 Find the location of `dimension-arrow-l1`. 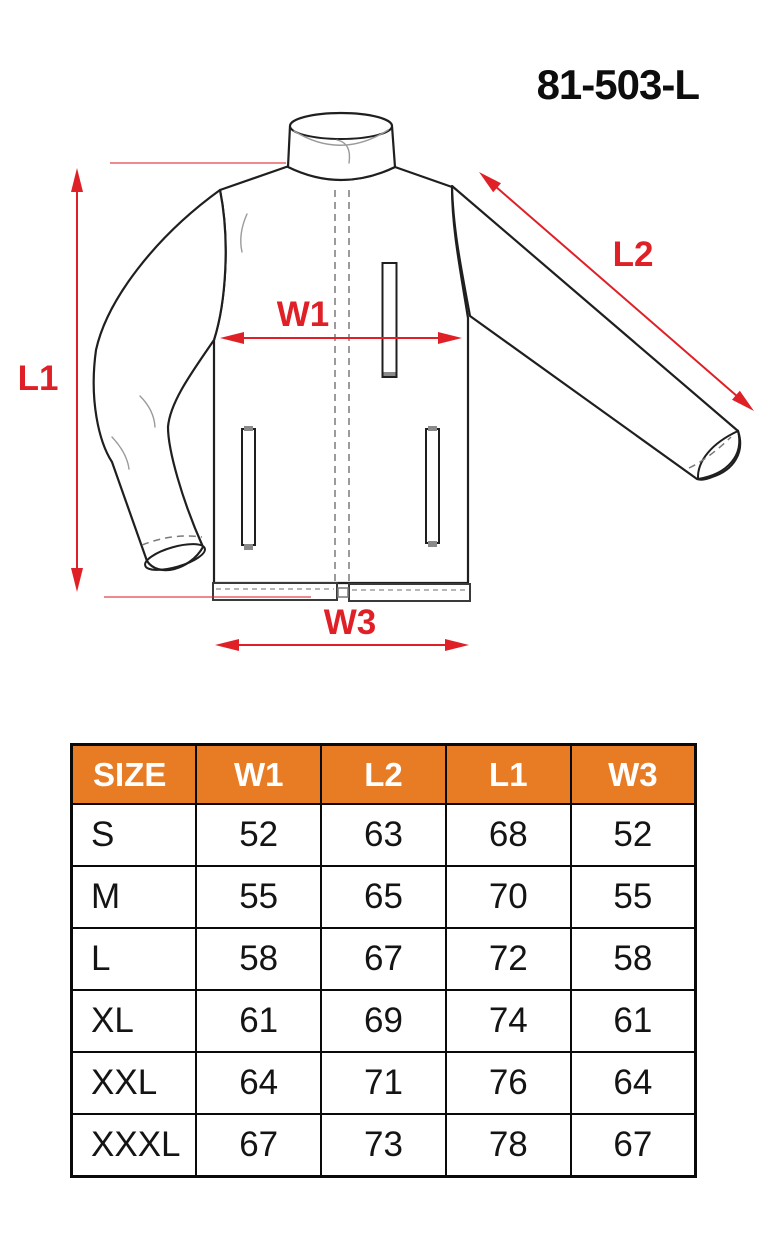

dimension-arrow-l1 is located at coordinates (77, 380).